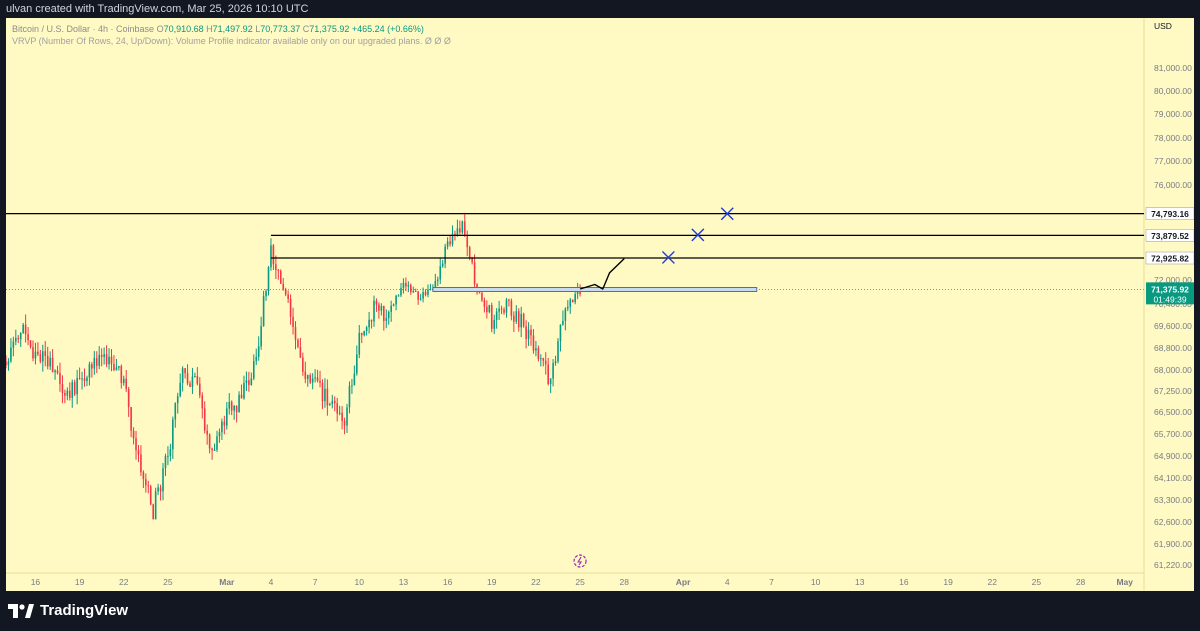 The image size is (1200, 631). I want to click on countdown-label: 01:49:39, so click(1169, 299).